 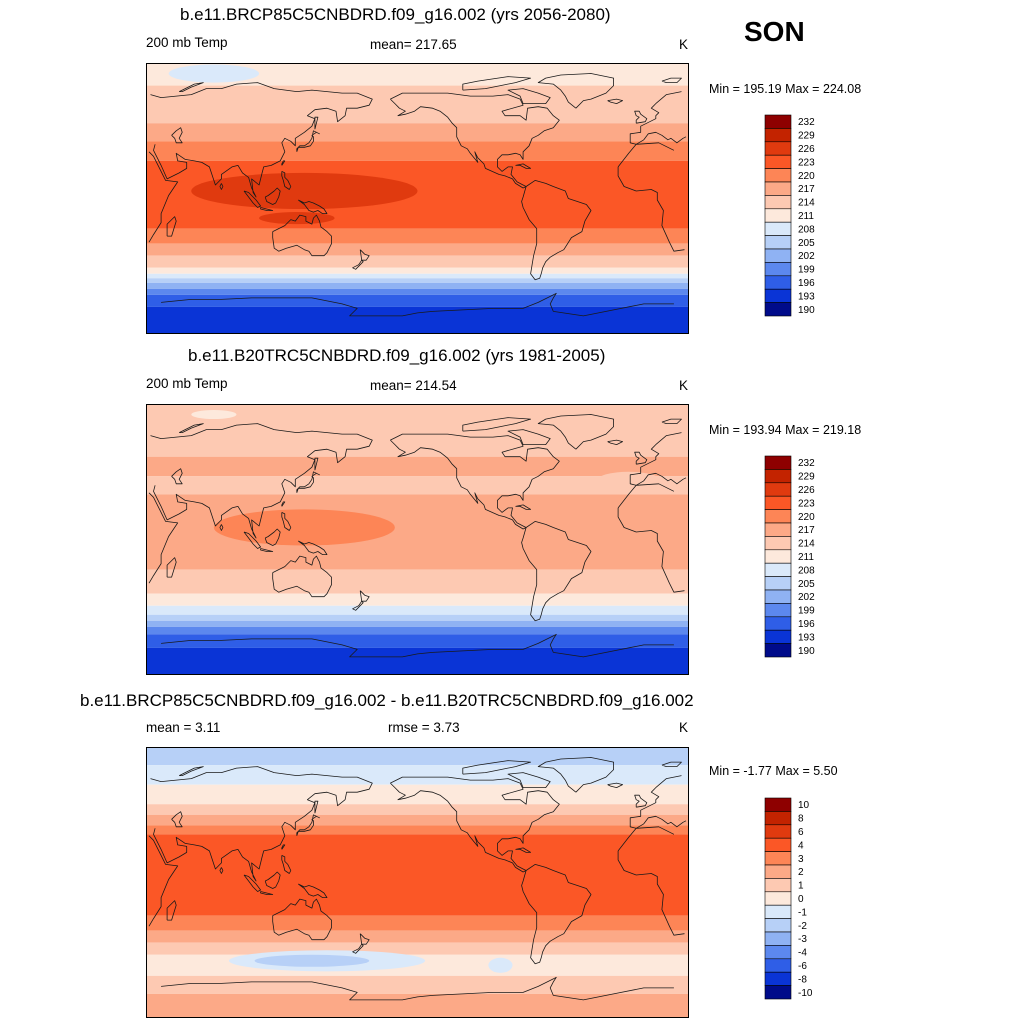 What do you see at coordinates (671, 421) in the screenshot?
I see `panel-2-svalbard-coast` at bounding box center [671, 421].